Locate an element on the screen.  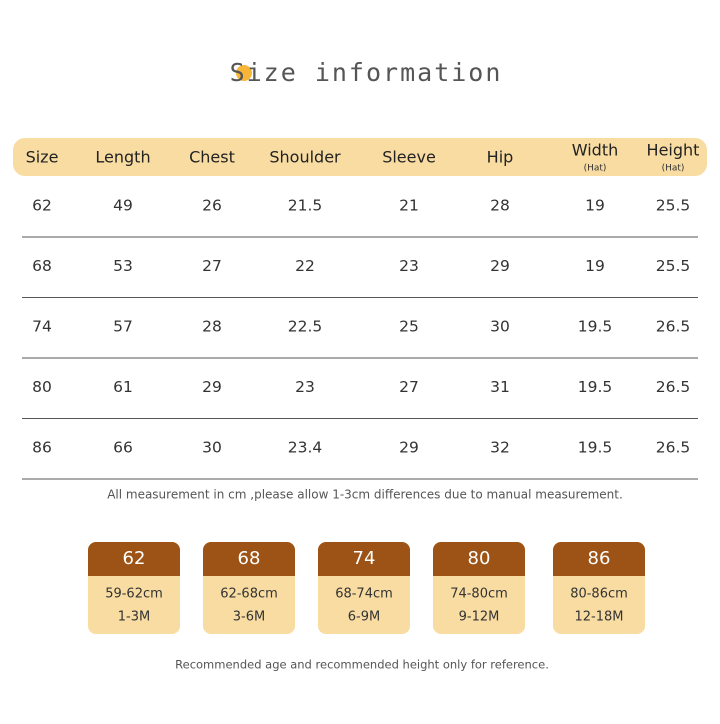
cell: 57 is located at coordinates (123, 327).